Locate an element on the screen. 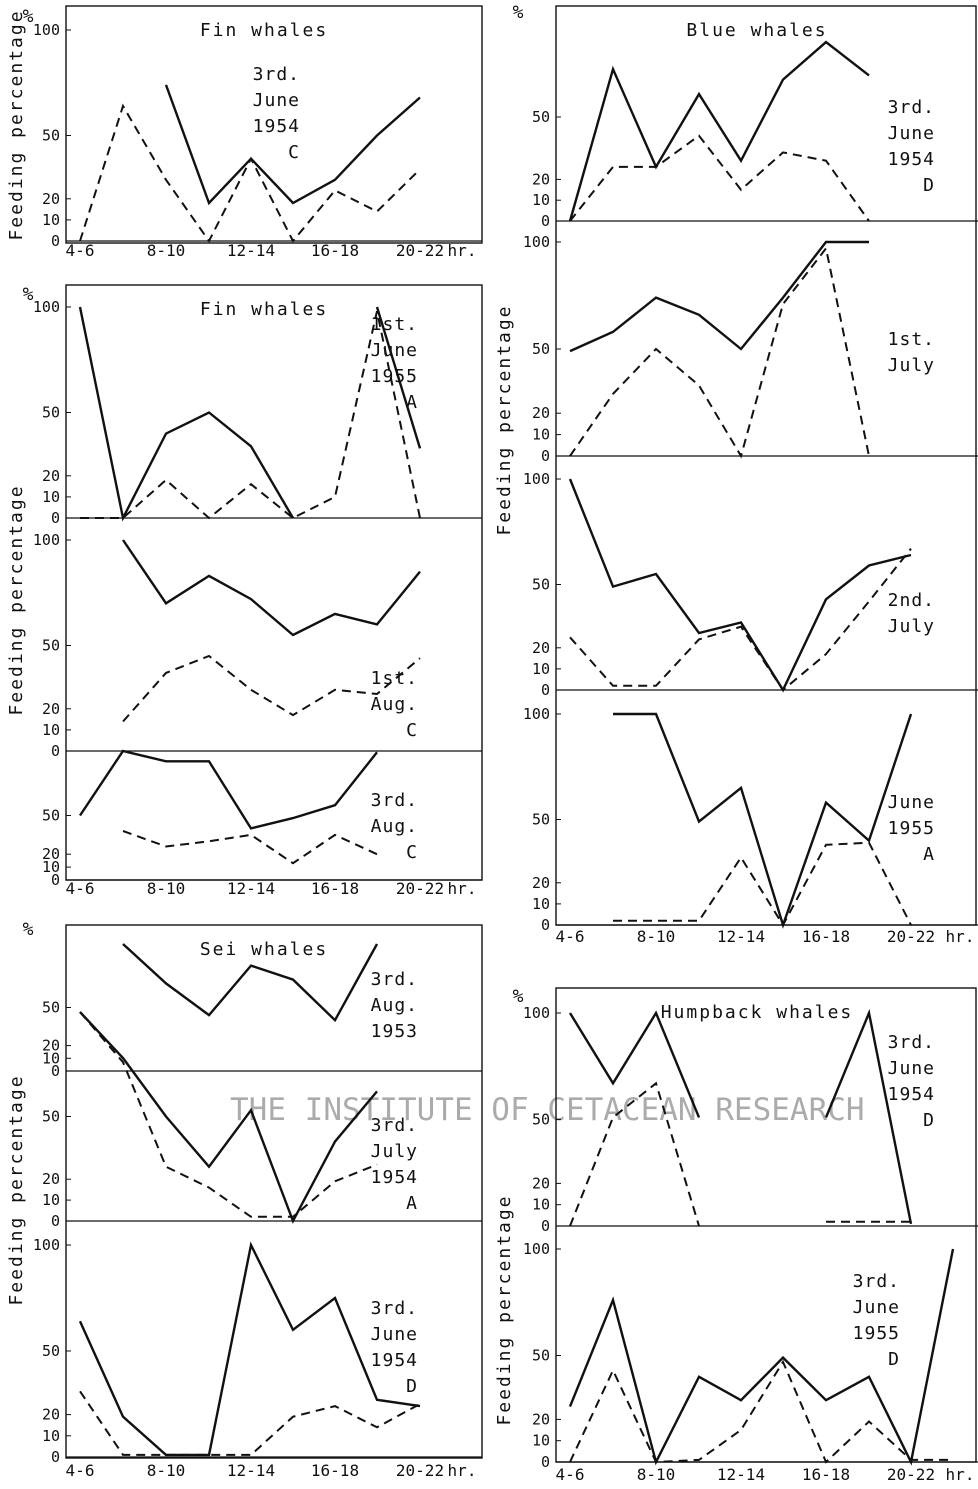 This screenshot has width=978, height=1489. panel-11: 0 10 20 50 100 is located at coordinates (257, 1351).